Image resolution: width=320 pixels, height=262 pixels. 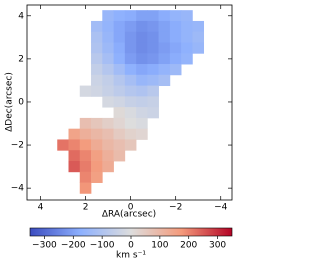 What do you see at coordinates (44, 246) in the screenshot?
I see `colorbar-tick-label: −300` at bounding box center [44, 246].